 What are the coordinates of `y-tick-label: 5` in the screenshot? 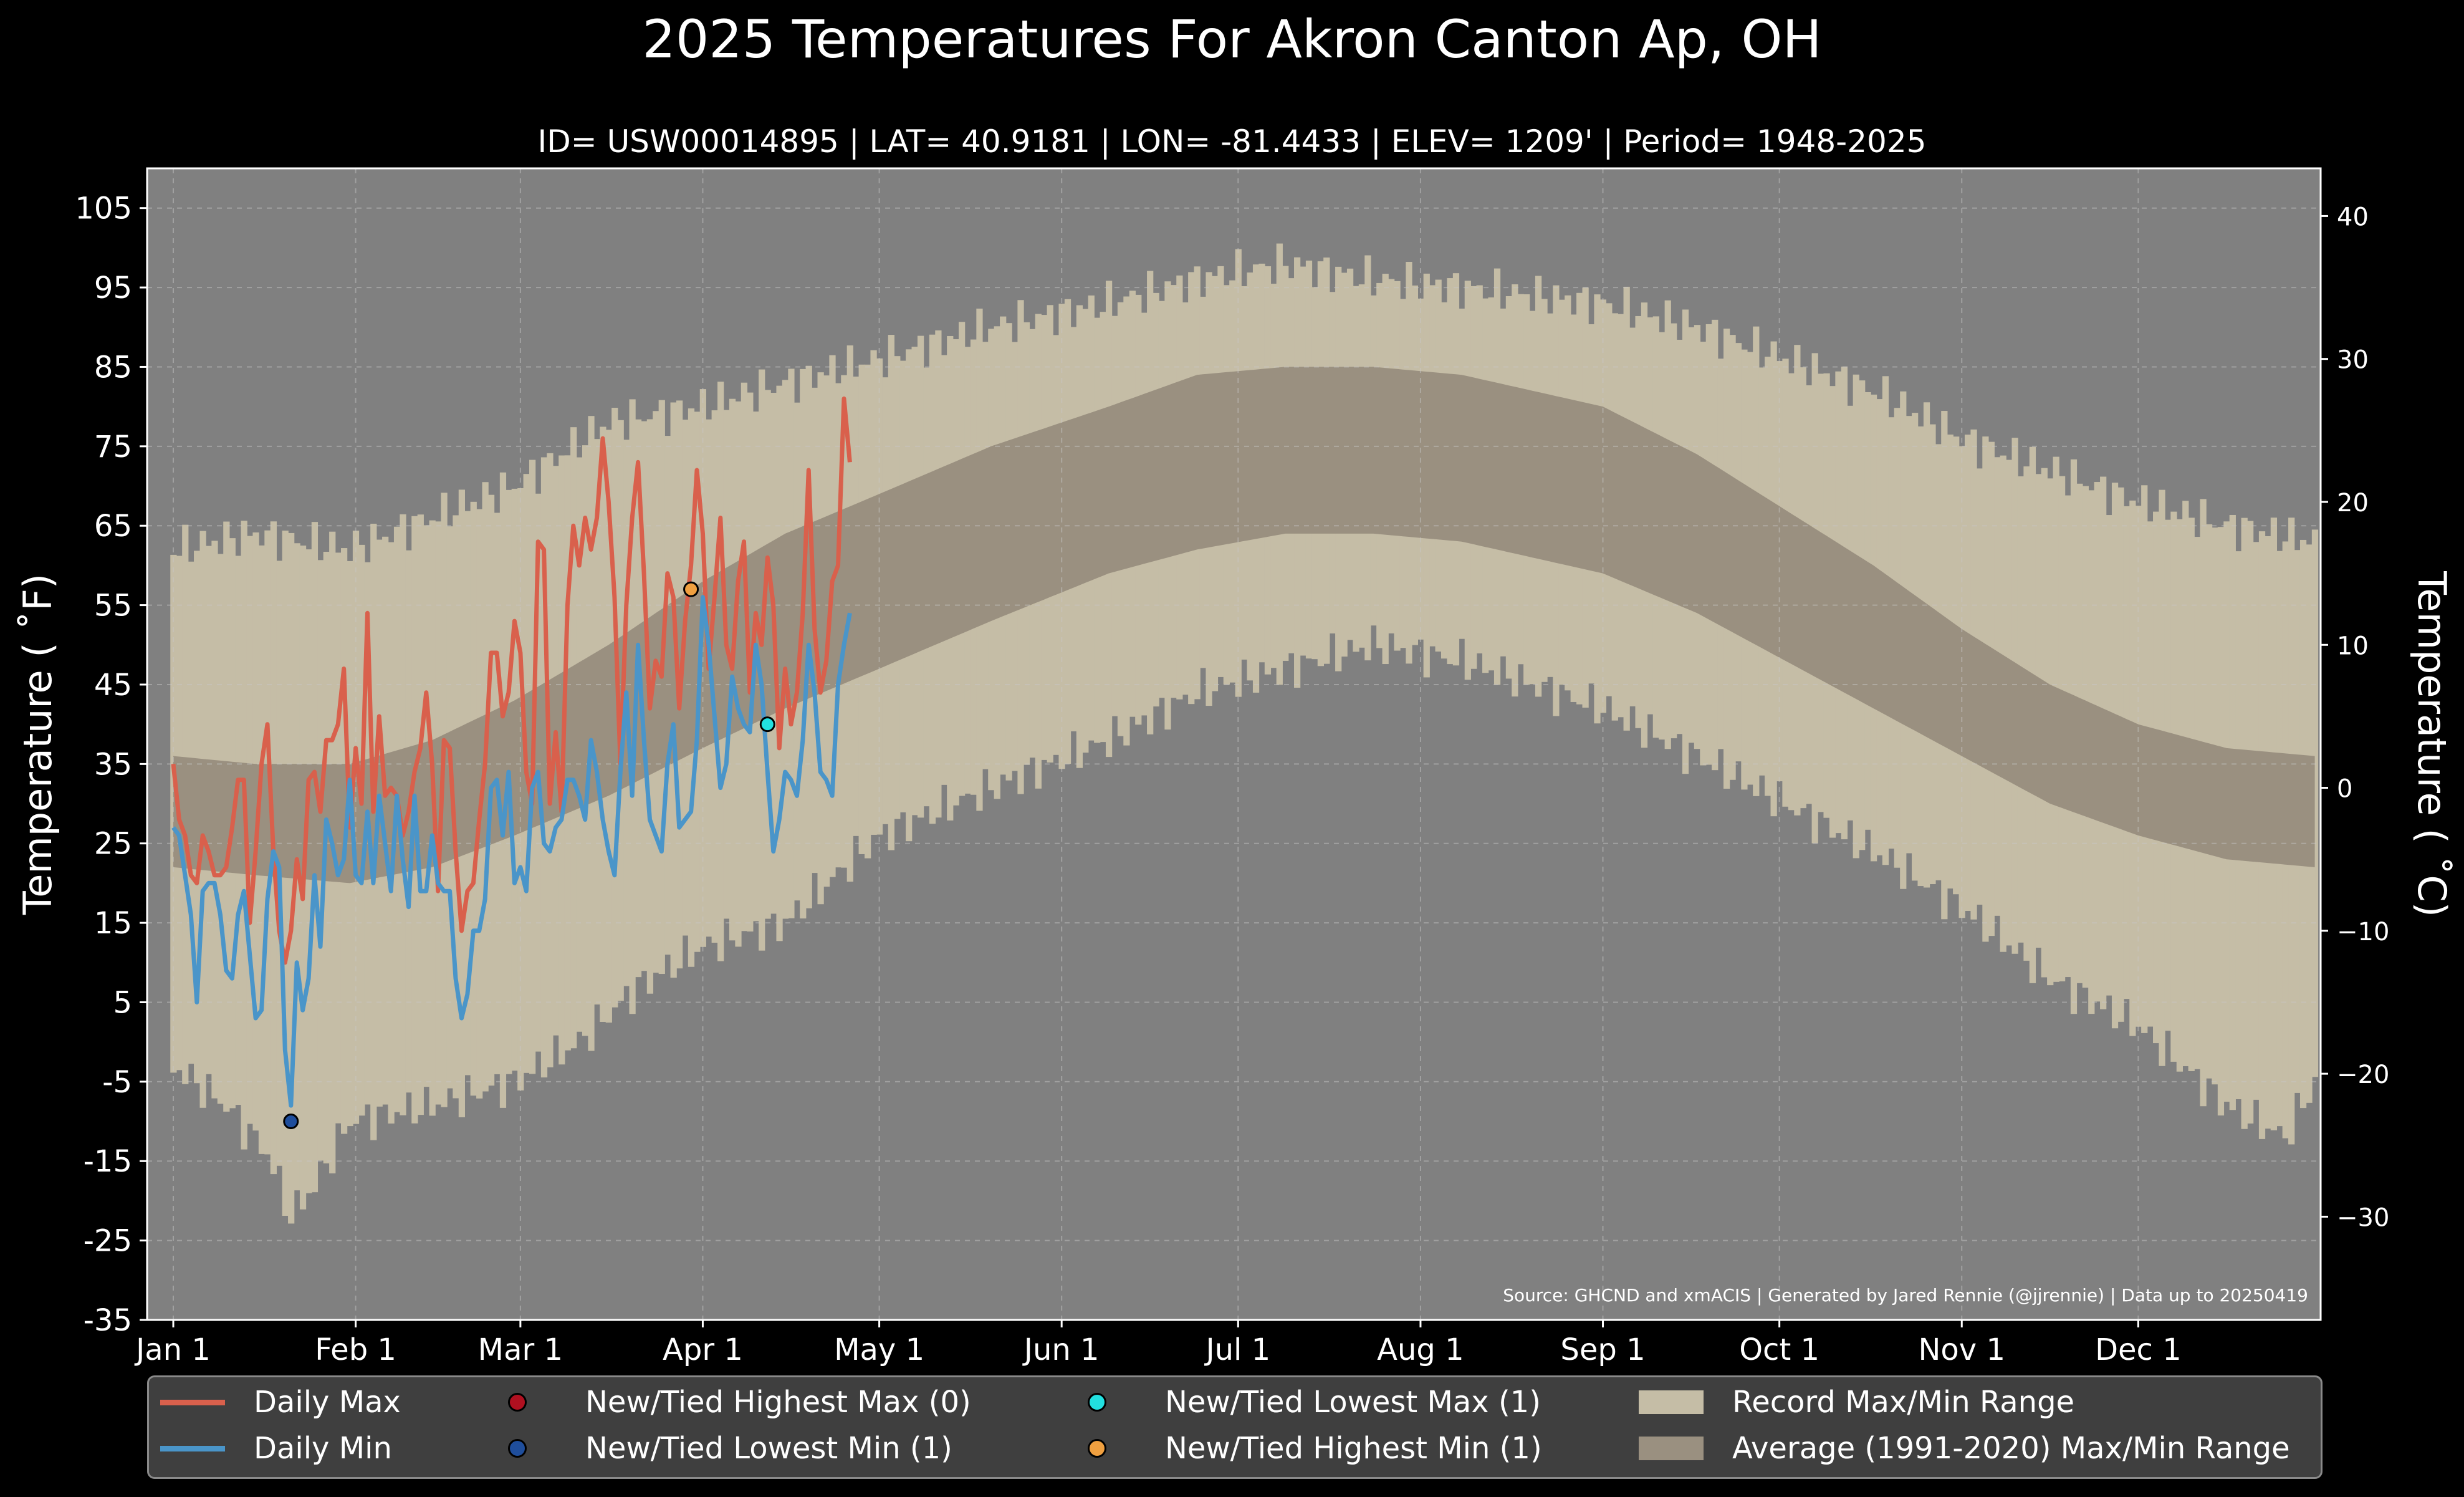 It's located at (122, 1002).